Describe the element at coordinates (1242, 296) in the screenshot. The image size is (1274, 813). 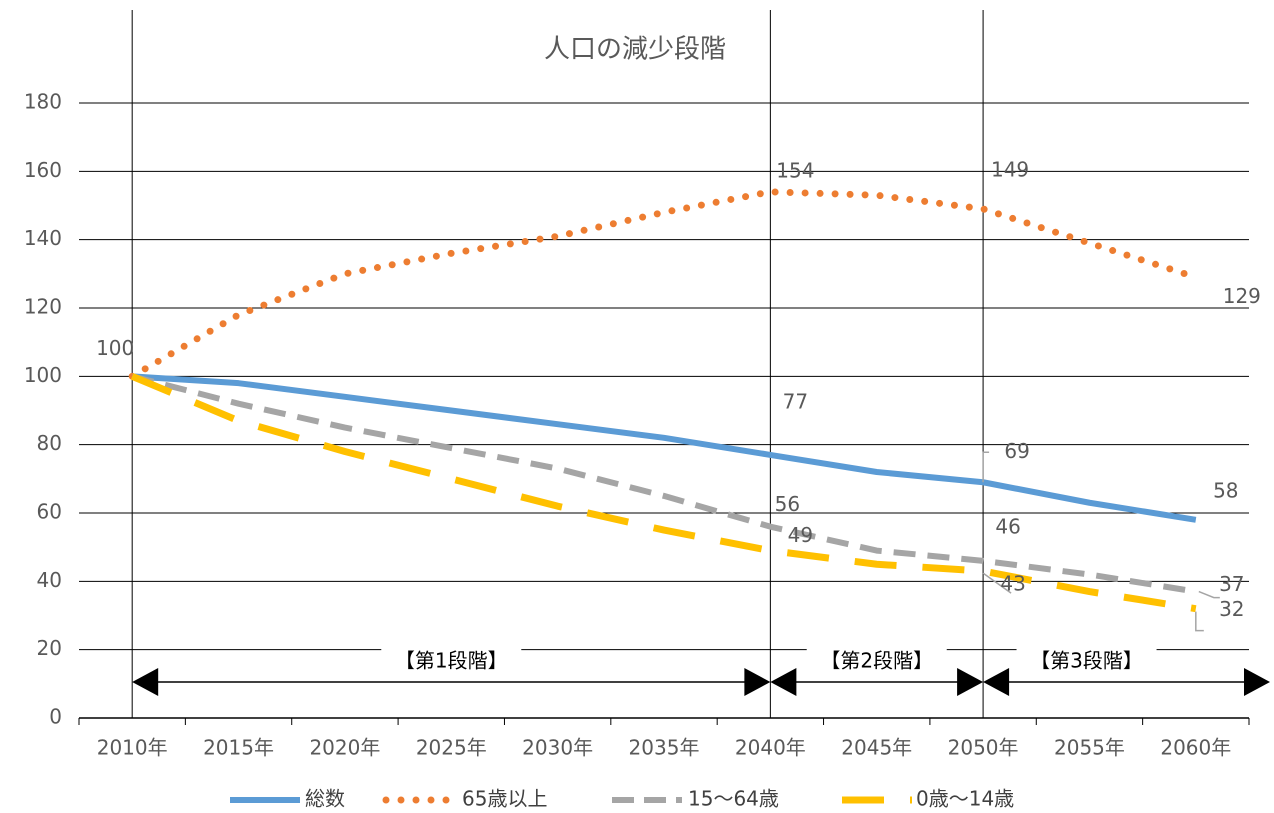
I see `data-label: 129` at that location.